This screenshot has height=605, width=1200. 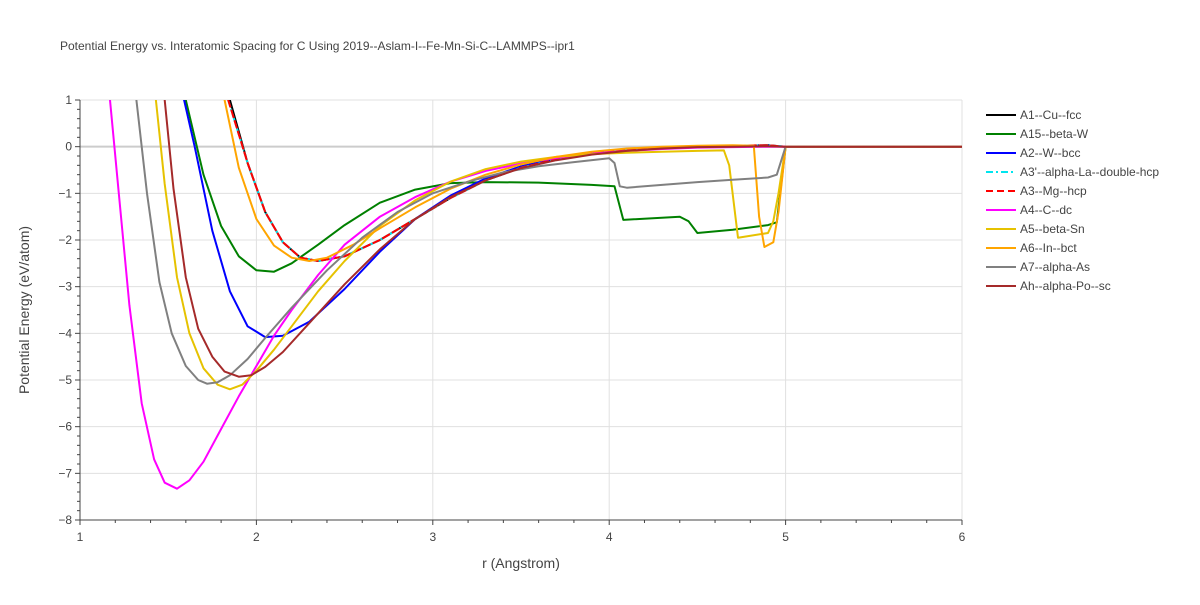 I want to click on legend-item: A4--C--dc, so click(x=1029, y=210).